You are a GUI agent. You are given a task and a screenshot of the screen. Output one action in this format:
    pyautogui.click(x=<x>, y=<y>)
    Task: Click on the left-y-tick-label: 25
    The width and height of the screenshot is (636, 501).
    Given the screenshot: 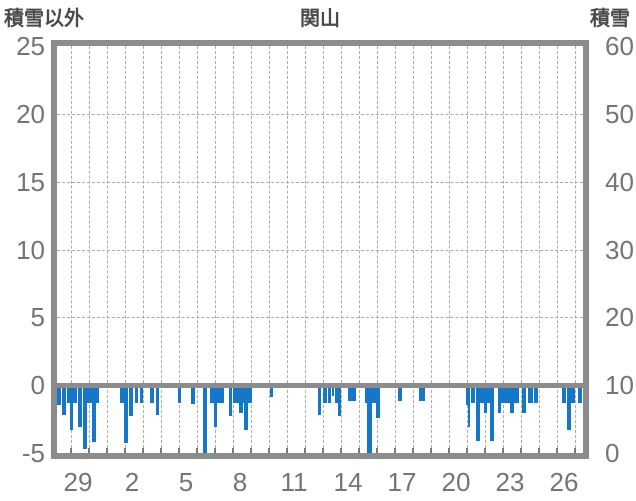 What is the action you would take?
    pyautogui.click(x=30, y=46)
    